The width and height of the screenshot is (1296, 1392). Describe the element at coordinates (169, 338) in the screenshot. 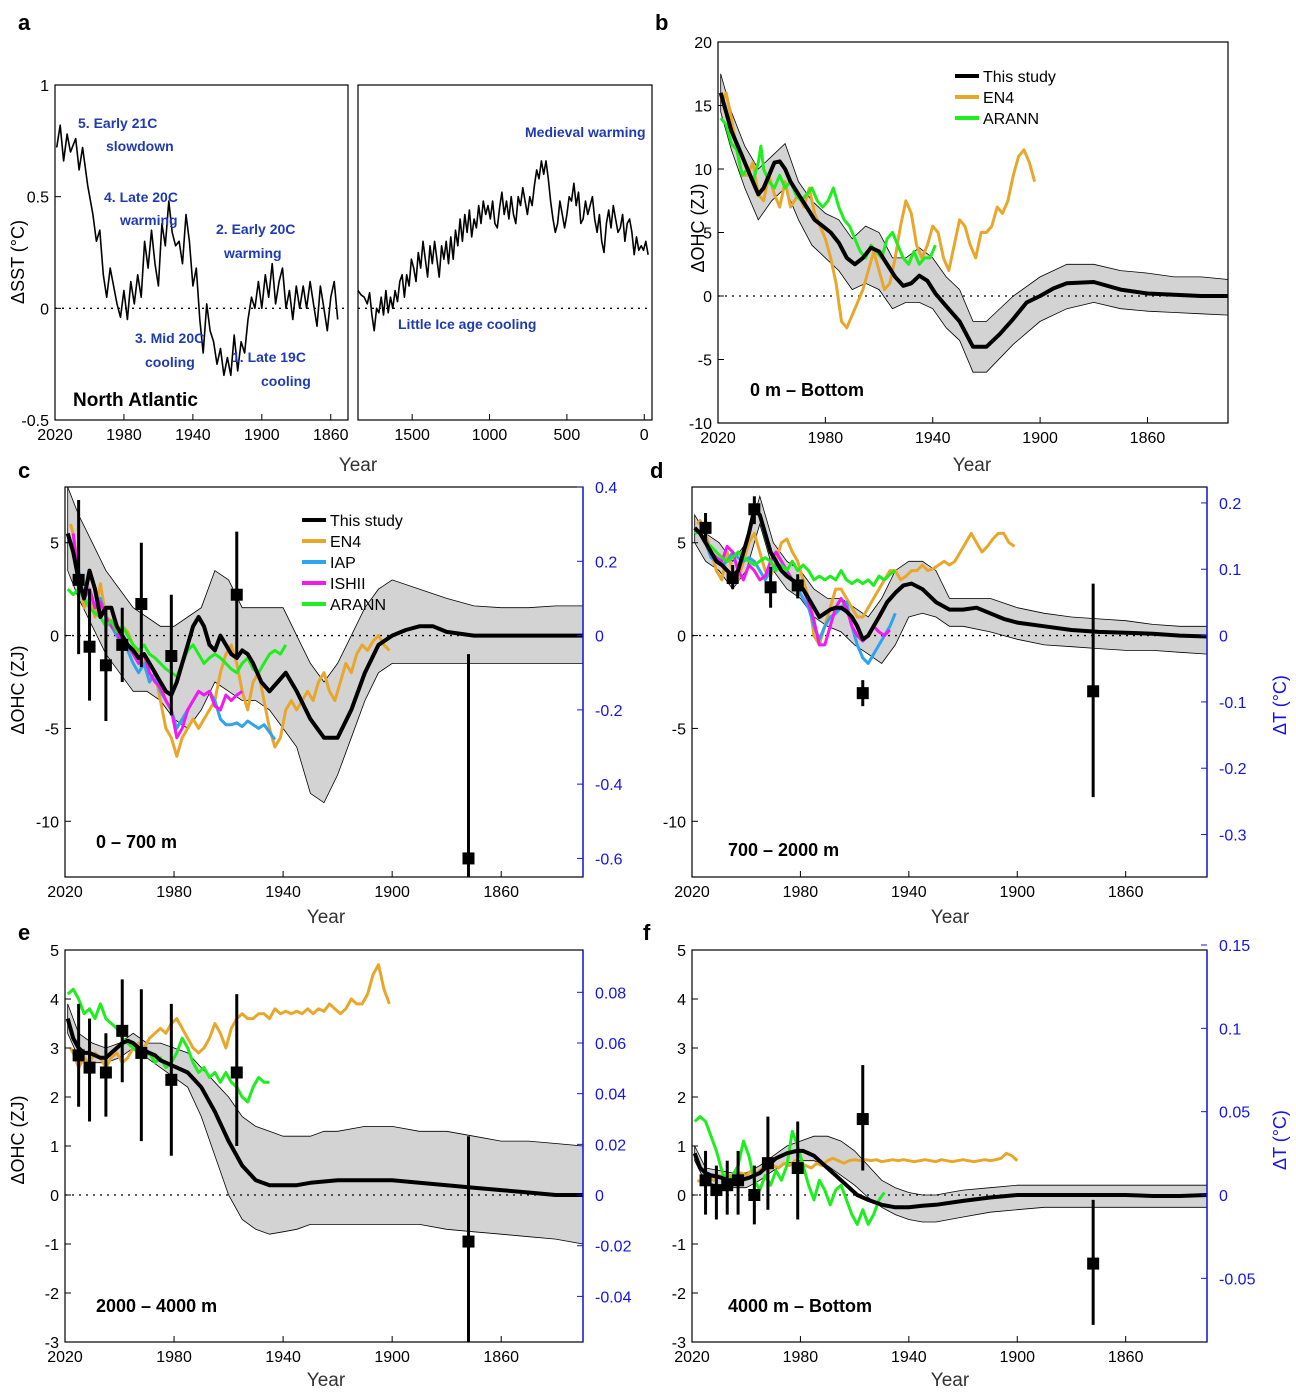

I see `annotation-3-line1: 3. Mid 20C` at that location.